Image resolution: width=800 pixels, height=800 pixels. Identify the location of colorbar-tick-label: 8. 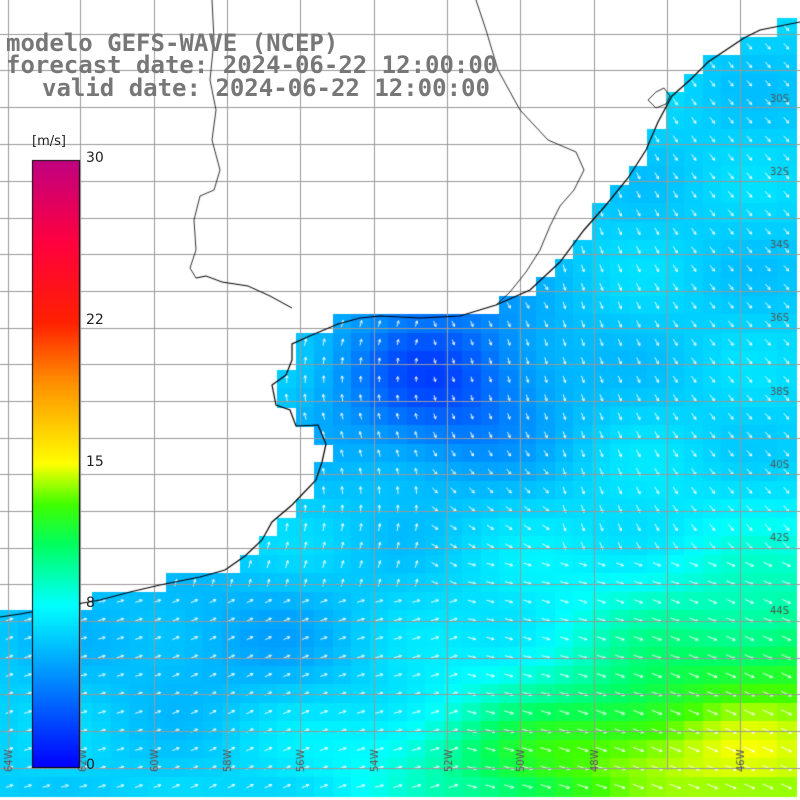
(90, 603).